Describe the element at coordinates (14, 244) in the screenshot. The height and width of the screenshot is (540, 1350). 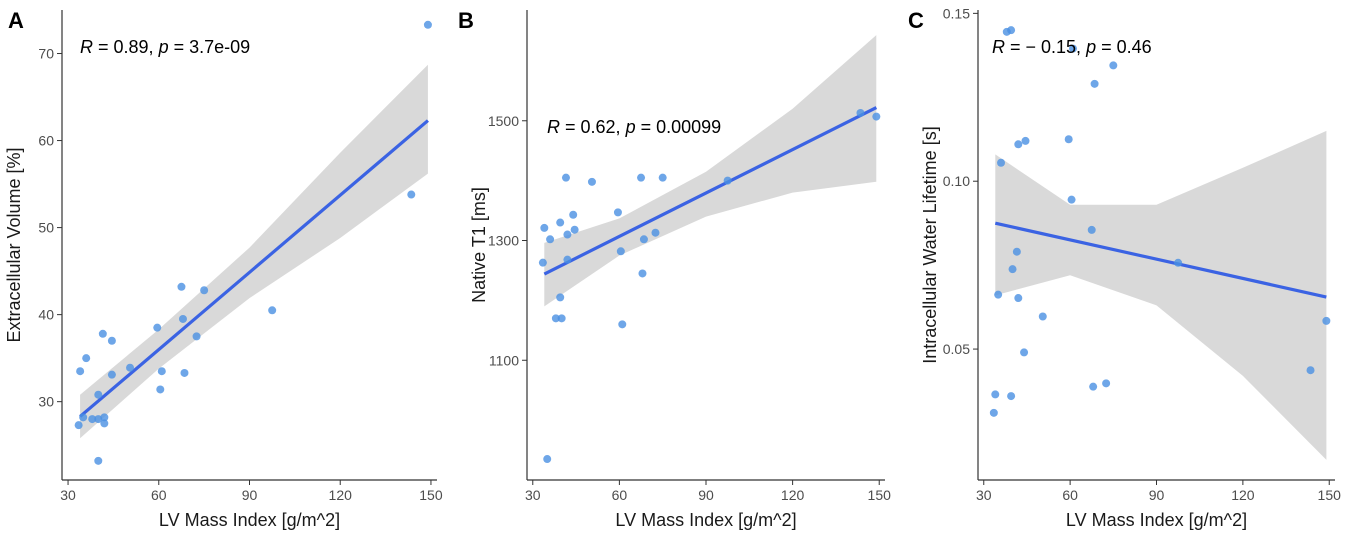
I see `y-axis-title: Extracellular Volume [%]` at that location.